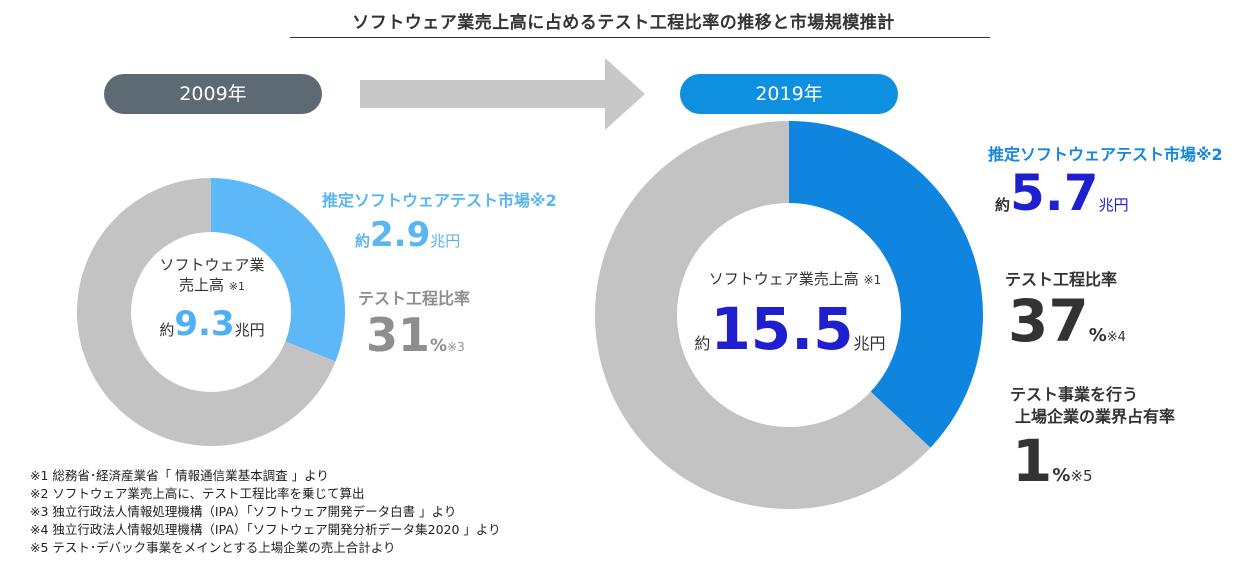 The width and height of the screenshot is (1247, 562). I want to click on center-2019-prefix: 約, so click(702, 343).